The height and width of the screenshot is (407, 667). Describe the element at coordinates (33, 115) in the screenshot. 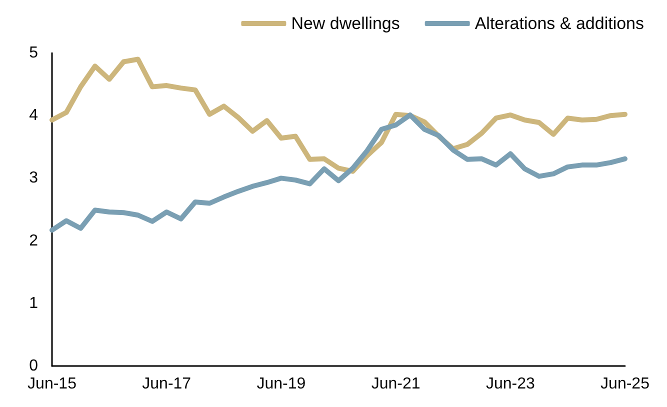

I see `y-tick-label: 4` at that location.